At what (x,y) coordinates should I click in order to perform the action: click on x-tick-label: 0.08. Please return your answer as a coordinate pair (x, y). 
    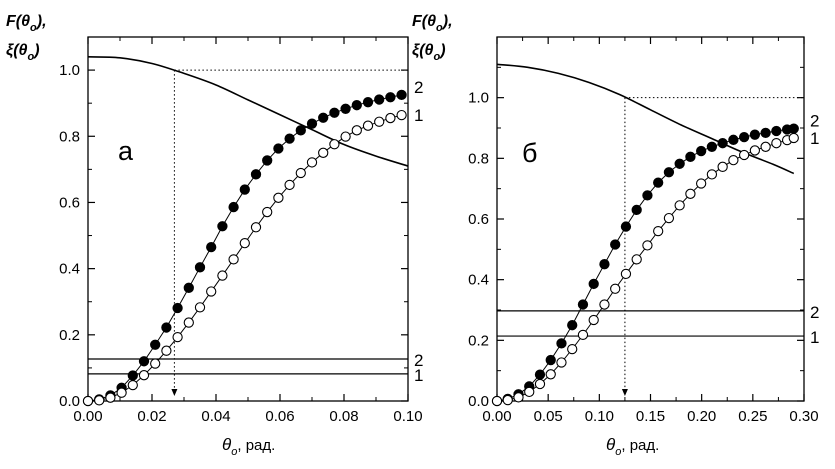
    Looking at the image, I should click on (343, 416).